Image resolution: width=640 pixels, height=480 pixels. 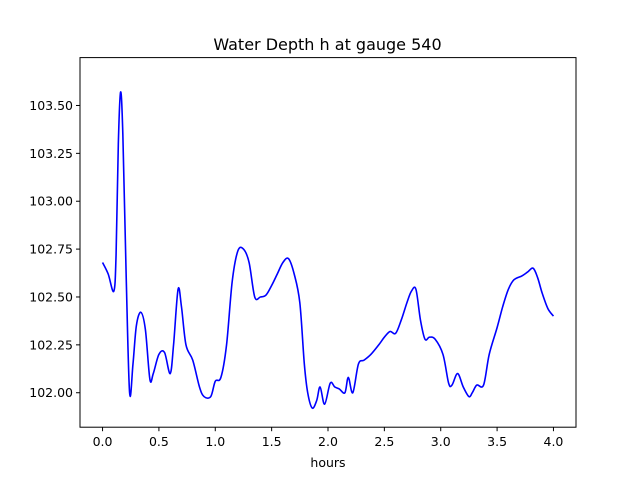 I want to click on chart-title: Water Depth h at gauge 540, so click(x=327, y=44).